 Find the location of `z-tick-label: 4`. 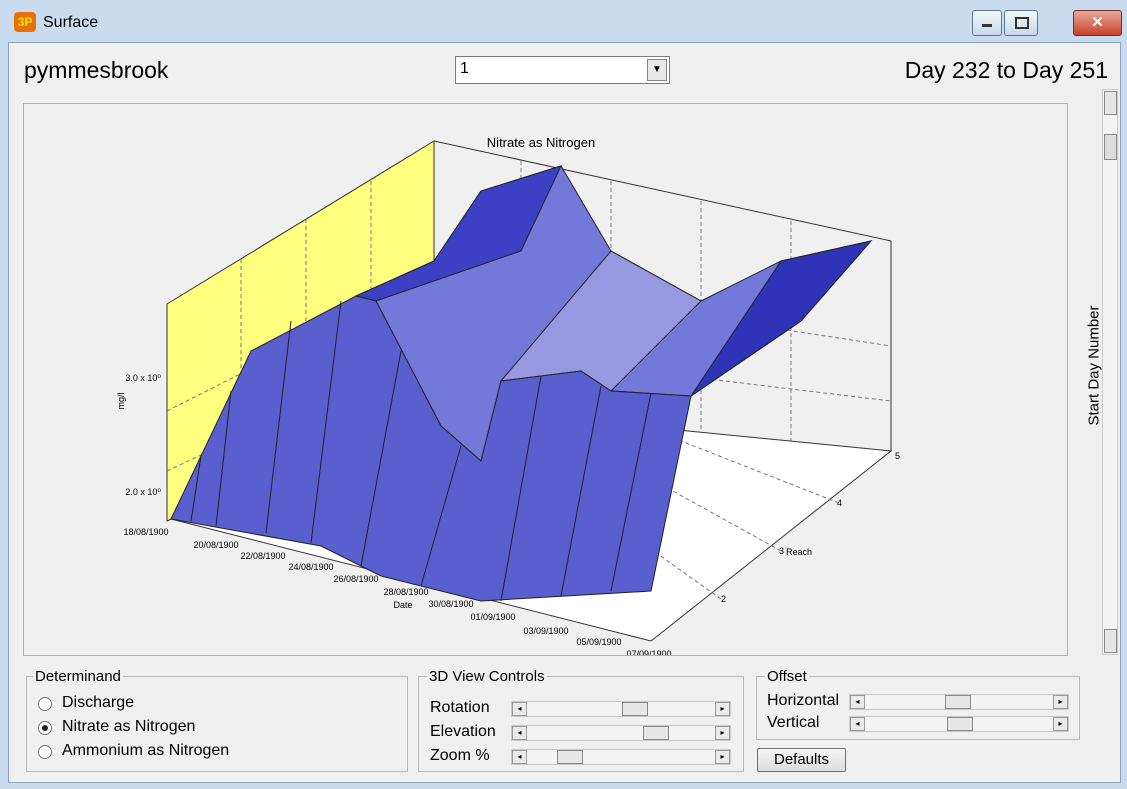

z-tick-label: 4 is located at coordinates (839, 503).